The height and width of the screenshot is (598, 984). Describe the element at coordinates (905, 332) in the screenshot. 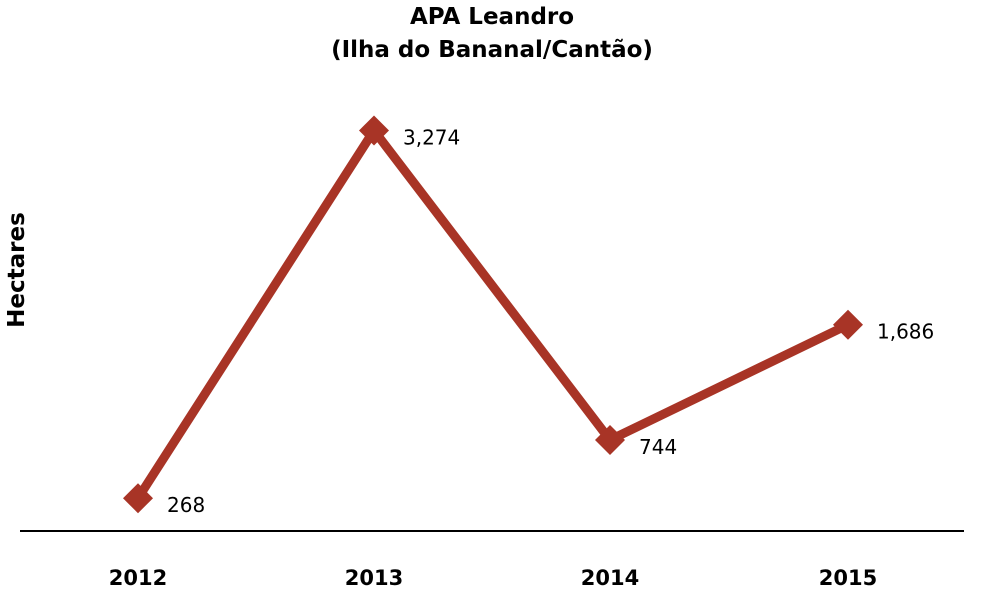

I see `data-label: 1,686` at that location.